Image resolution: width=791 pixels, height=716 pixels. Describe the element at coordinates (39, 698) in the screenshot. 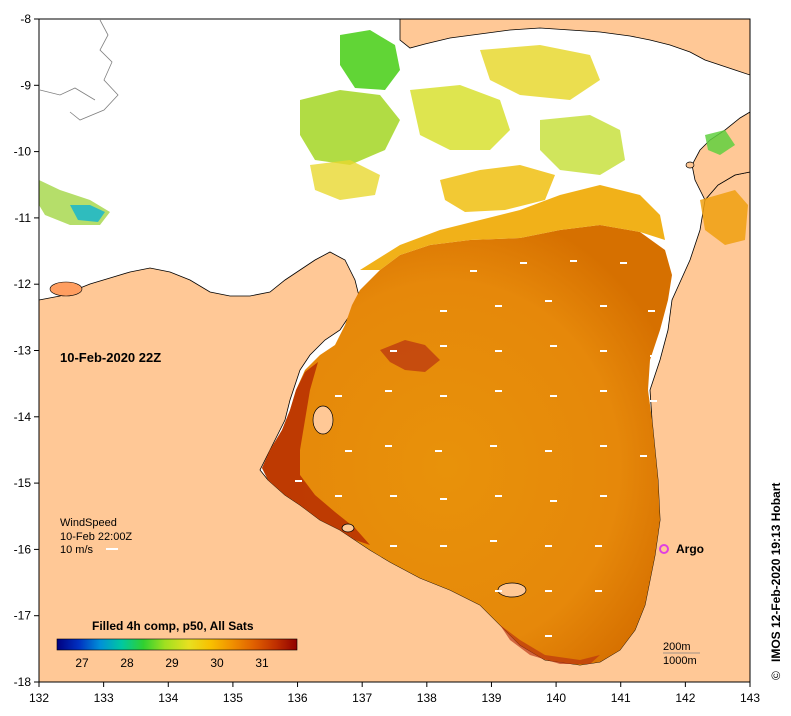

I see `x-tick-label: 132` at that location.